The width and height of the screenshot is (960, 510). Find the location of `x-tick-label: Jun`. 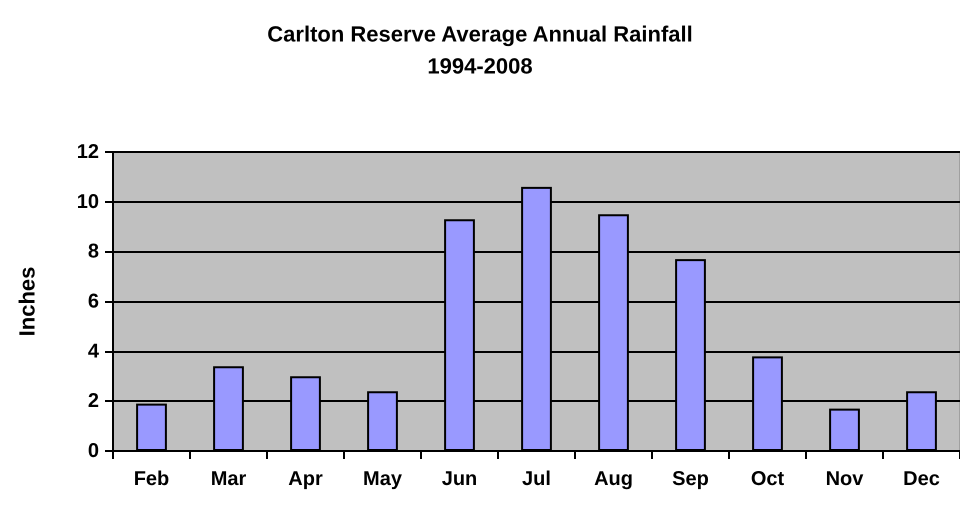

x-tick-label: Jun is located at coordinates (460, 479).